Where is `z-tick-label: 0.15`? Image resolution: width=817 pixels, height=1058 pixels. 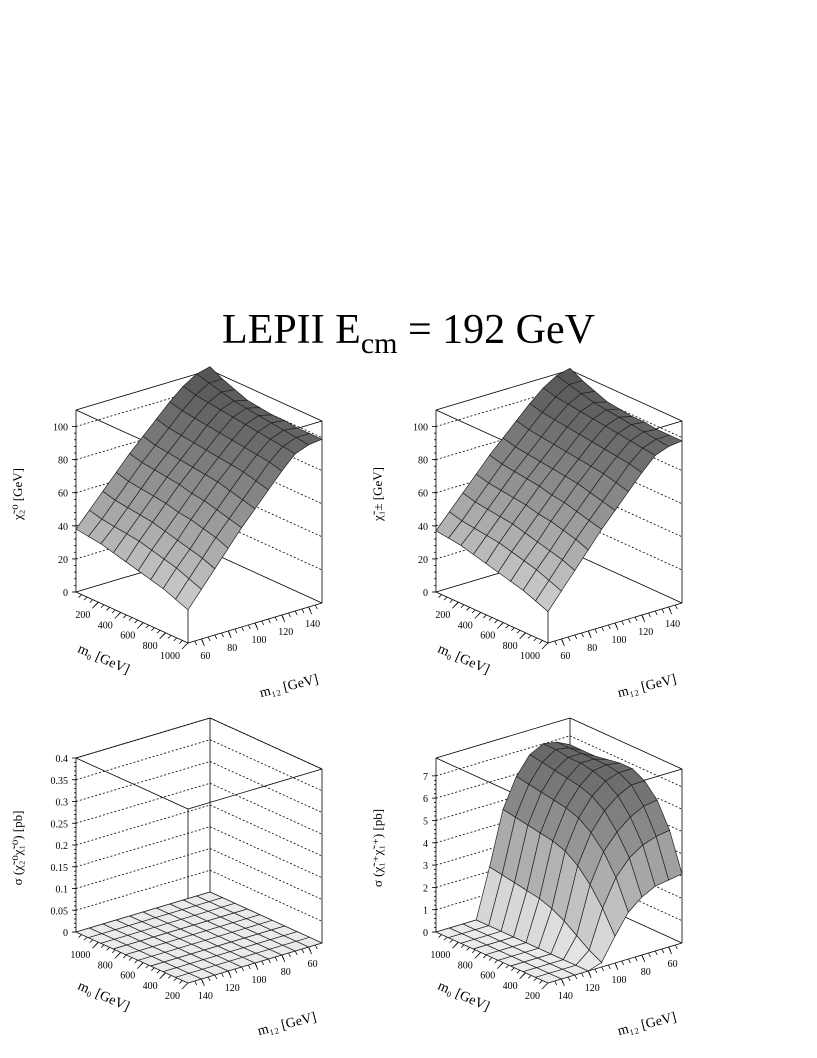
z-tick-label: 0.15 is located at coordinates (60, 868).